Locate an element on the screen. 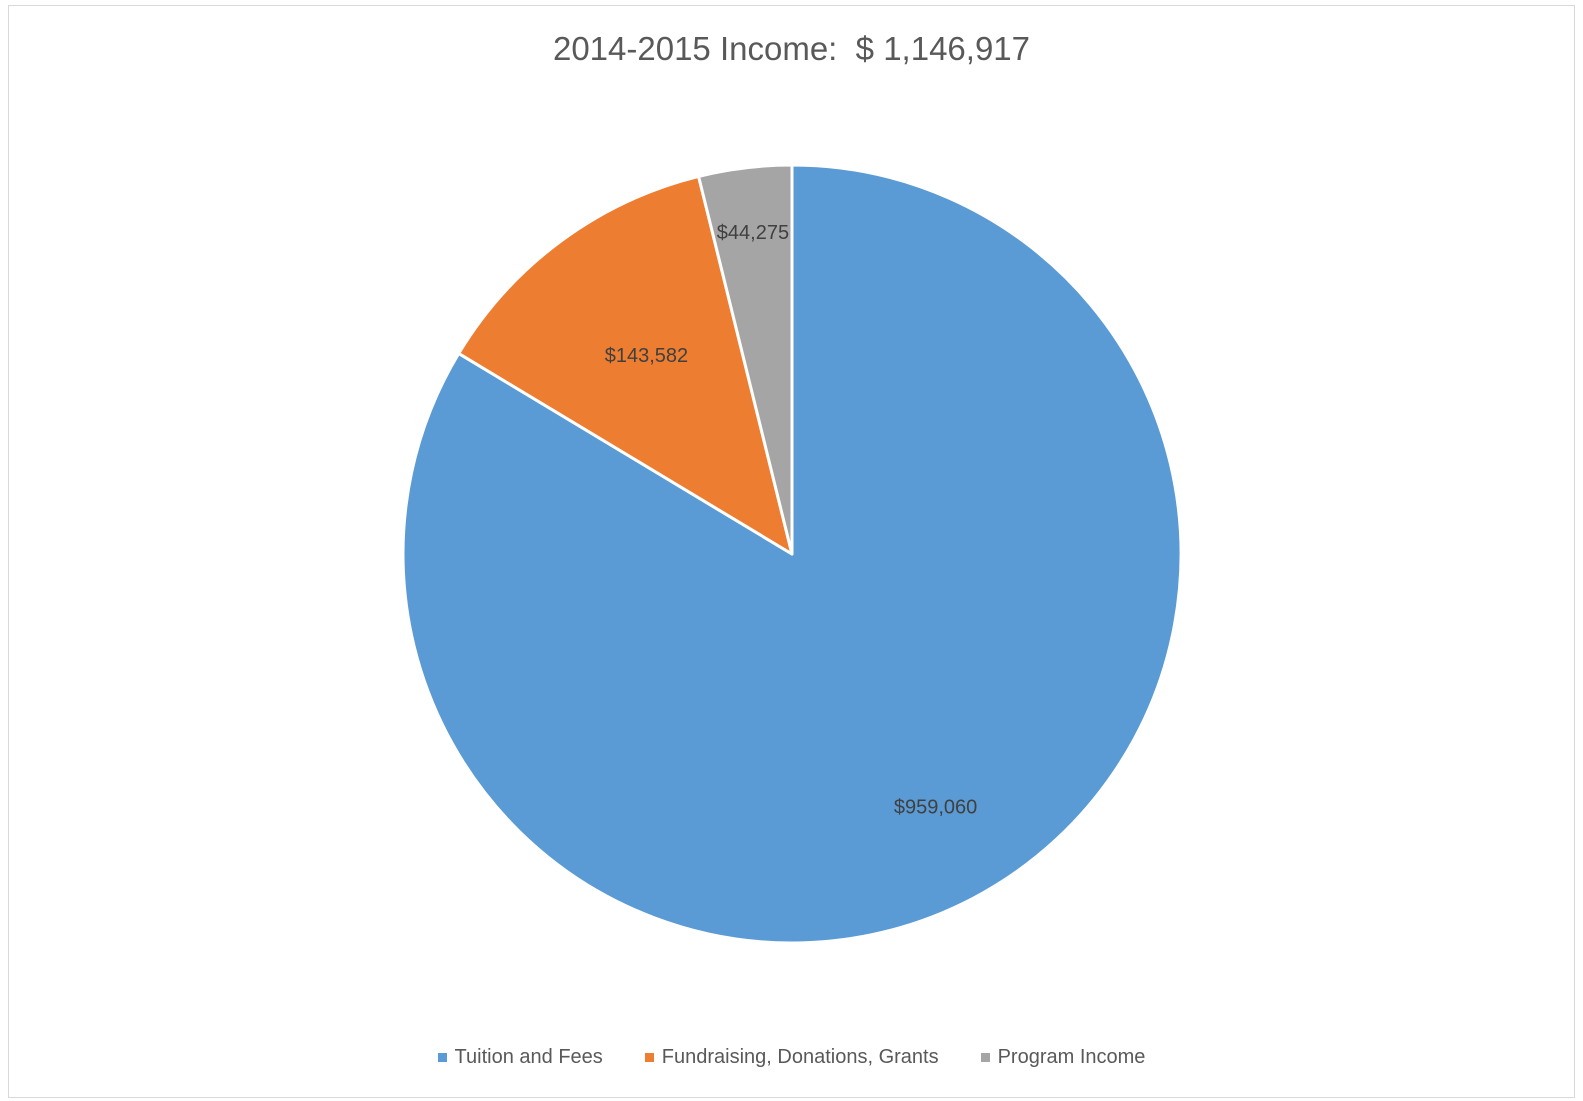 The image size is (1583, 1101). legend-item-fundraising: Fundraising, Donations, Grants is located at coordinates (791, 1057).